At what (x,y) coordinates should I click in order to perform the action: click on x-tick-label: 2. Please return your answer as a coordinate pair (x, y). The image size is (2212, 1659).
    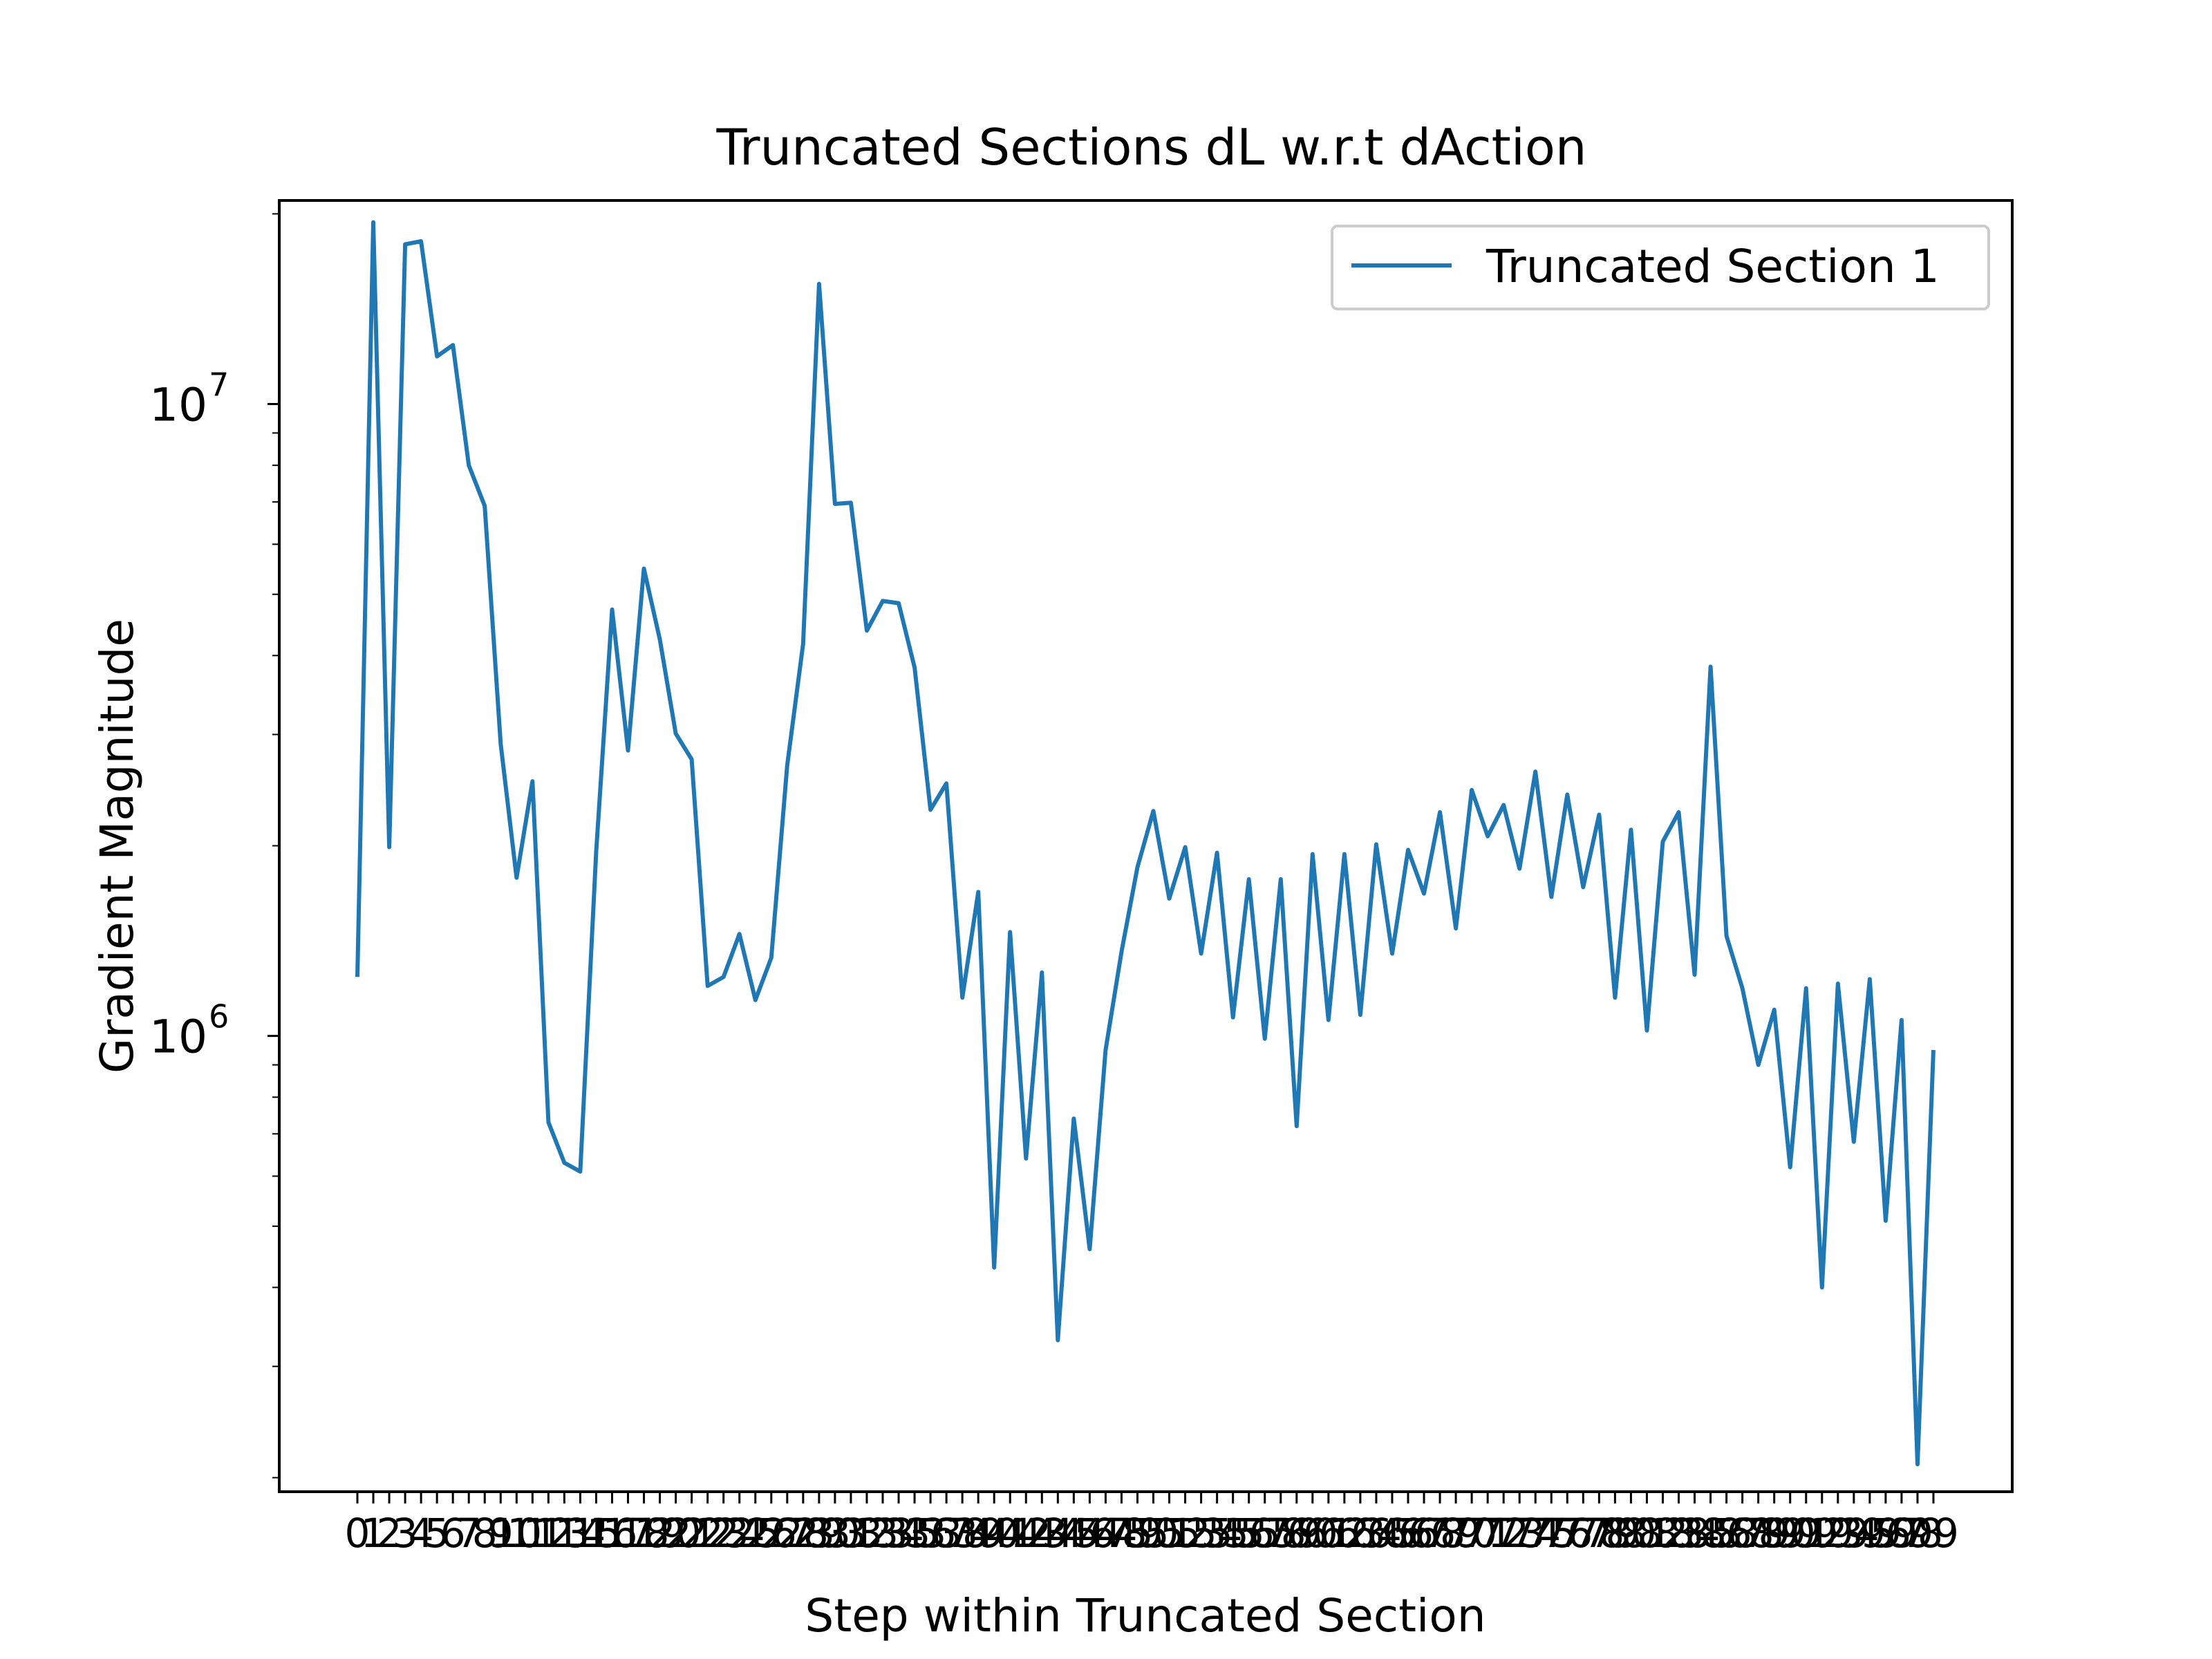
    Looking at the image, I should click on (390, 1534).